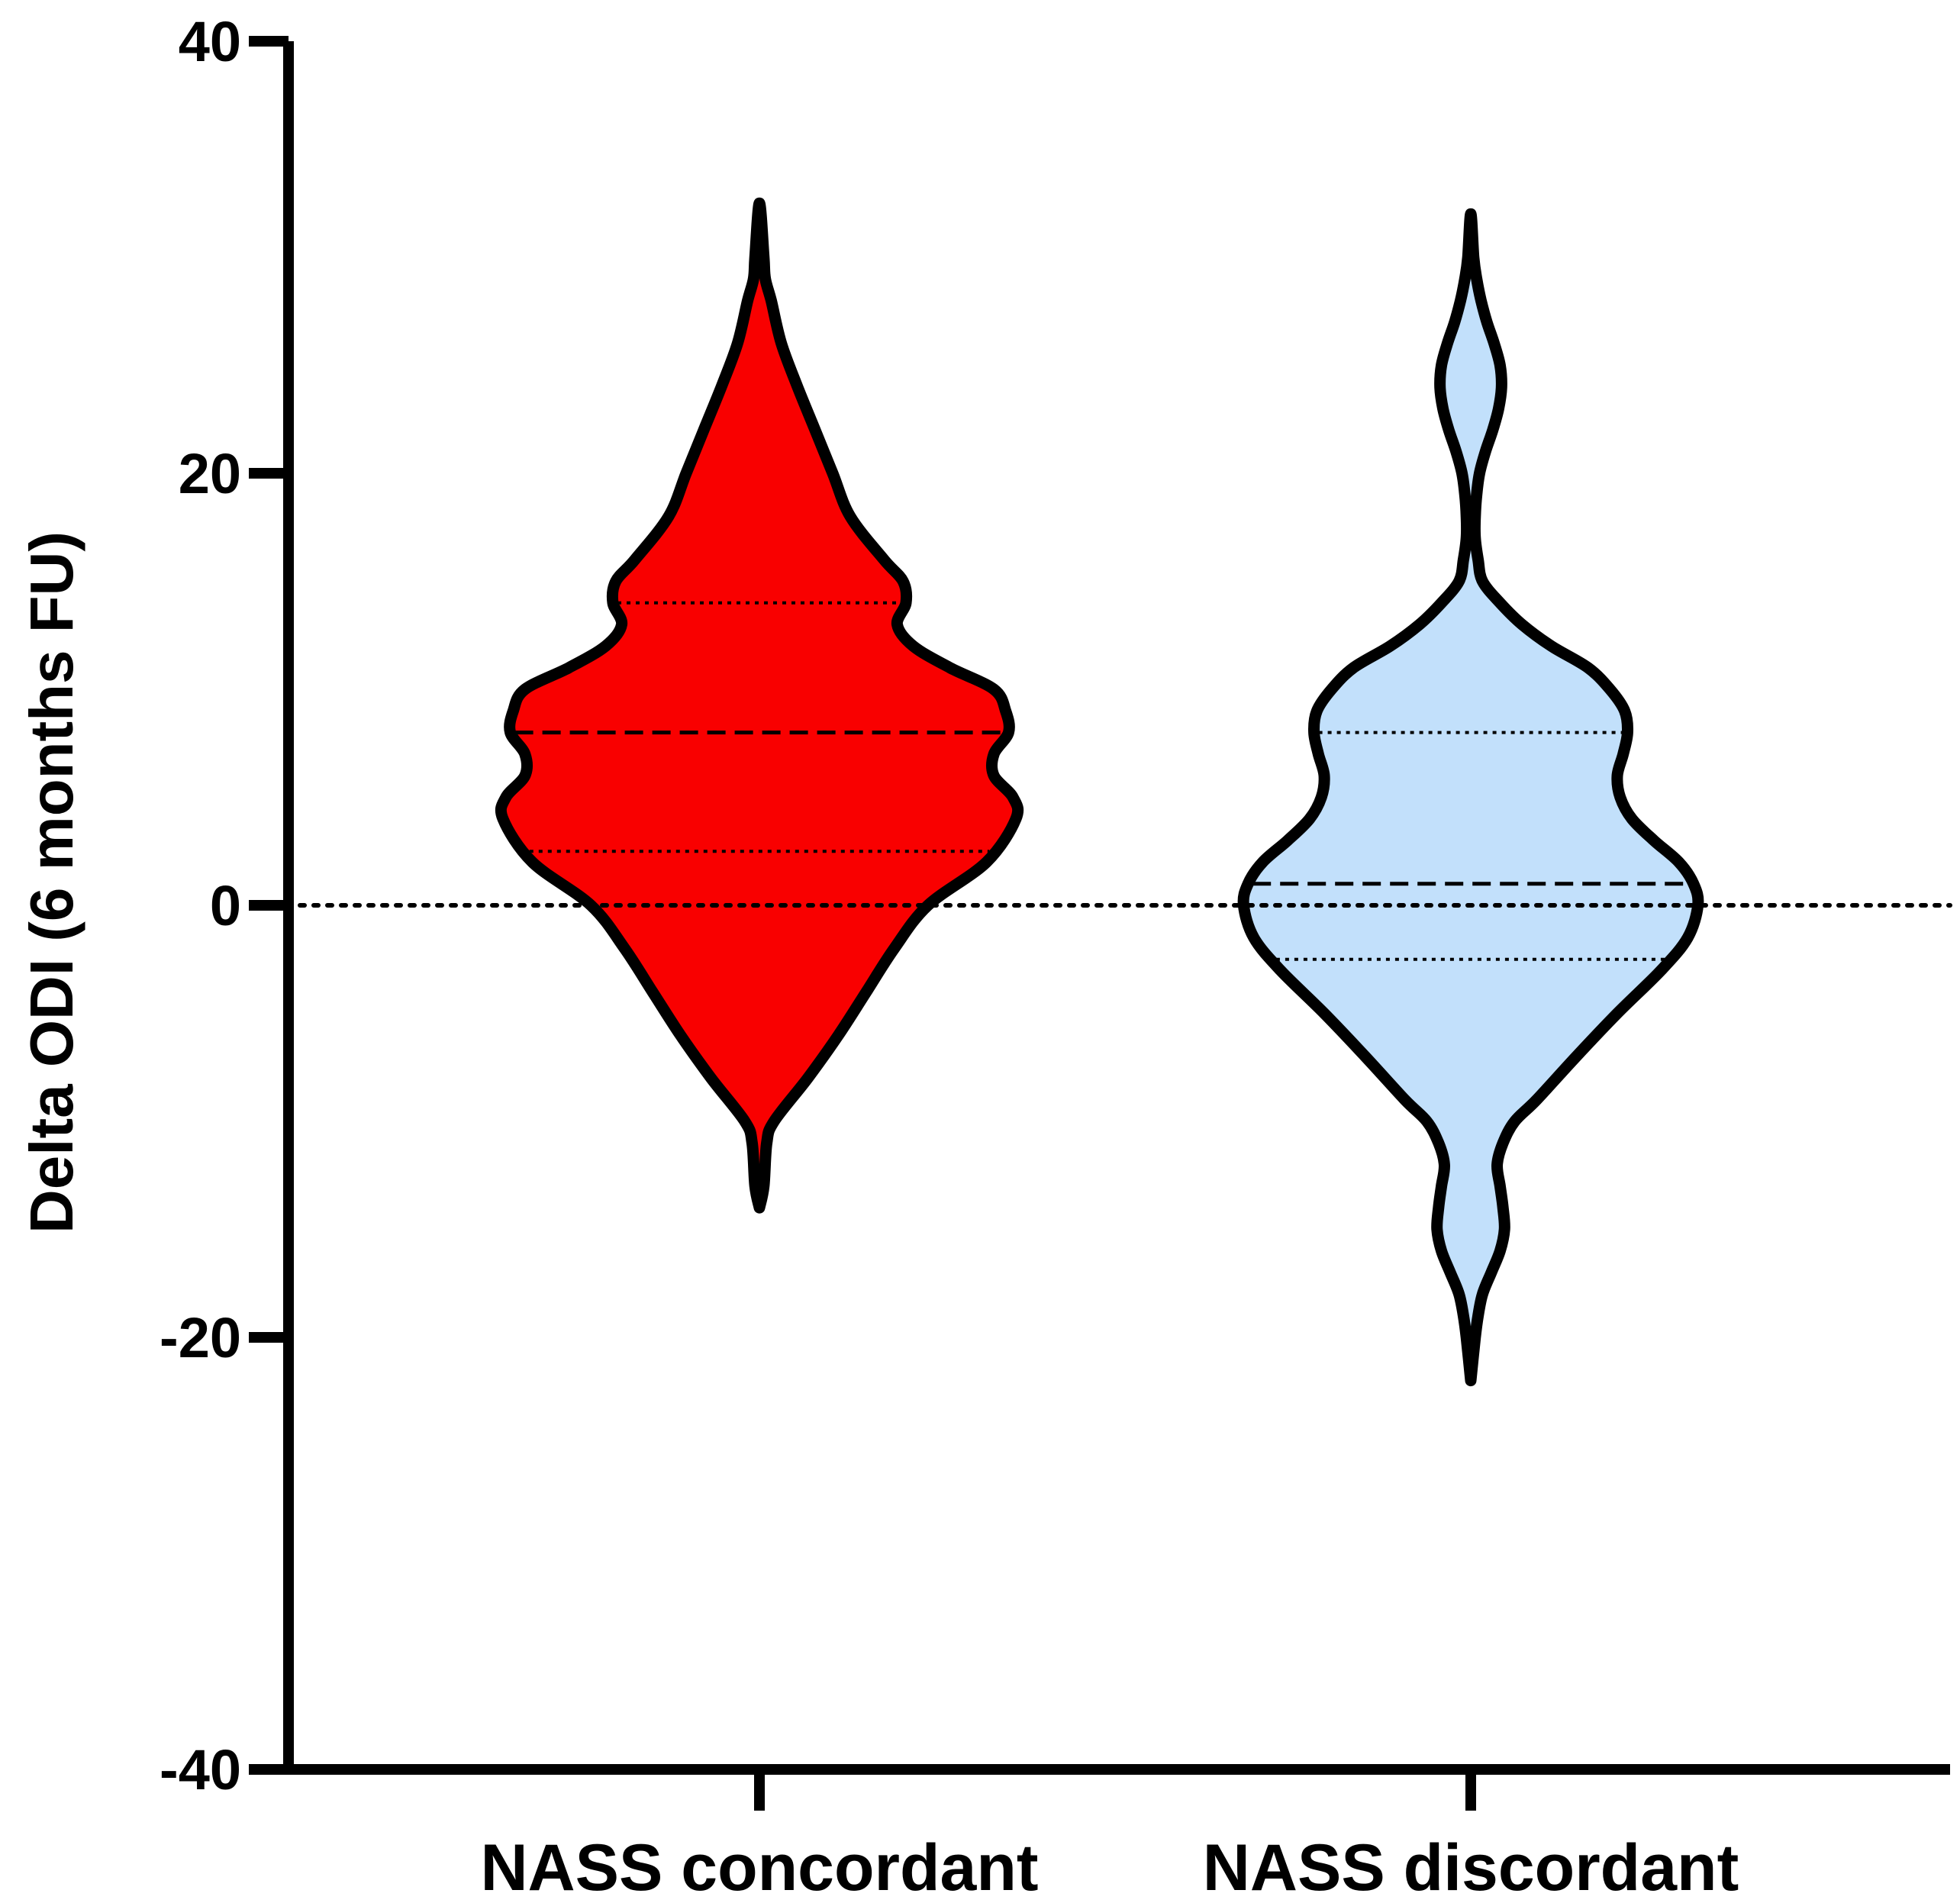 The width and height of the screenshot is (1960, 1903). What do you see at coordinates (1471, 1867) in the screenshot?
I see `x-category-label: NASS discordant` at bounding box center [1471, 1867].